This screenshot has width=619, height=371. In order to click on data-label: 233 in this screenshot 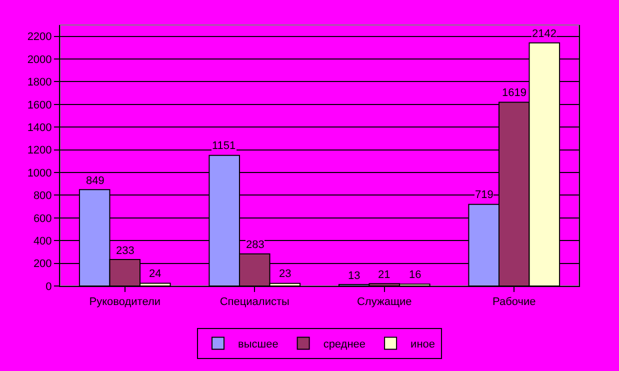, I will do `click(125, 251)`.